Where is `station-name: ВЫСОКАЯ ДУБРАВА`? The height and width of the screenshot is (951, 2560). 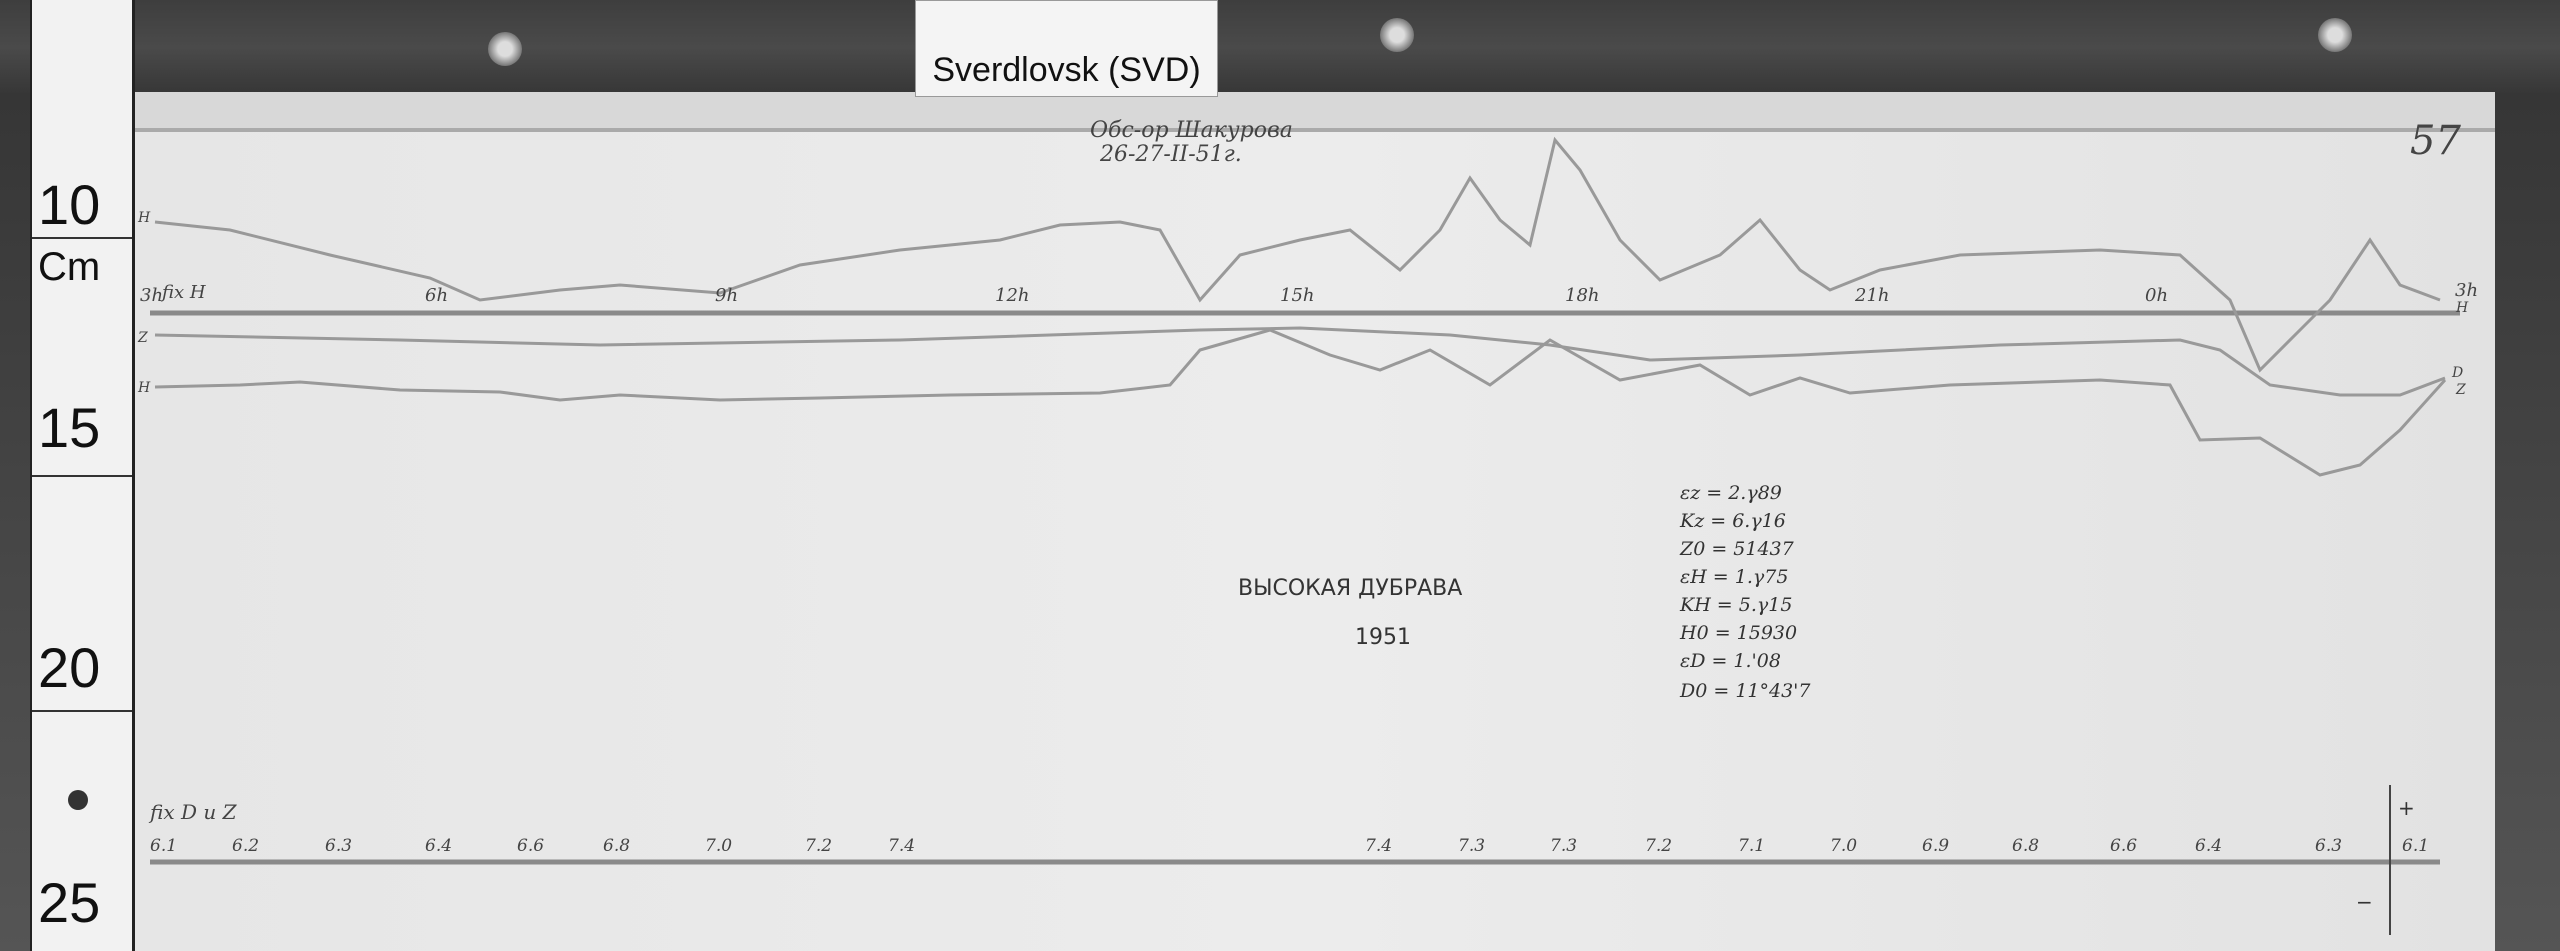
station-name: ВЫСОКАЯ ДУБРАВА is located at coordinates (1350, 588).